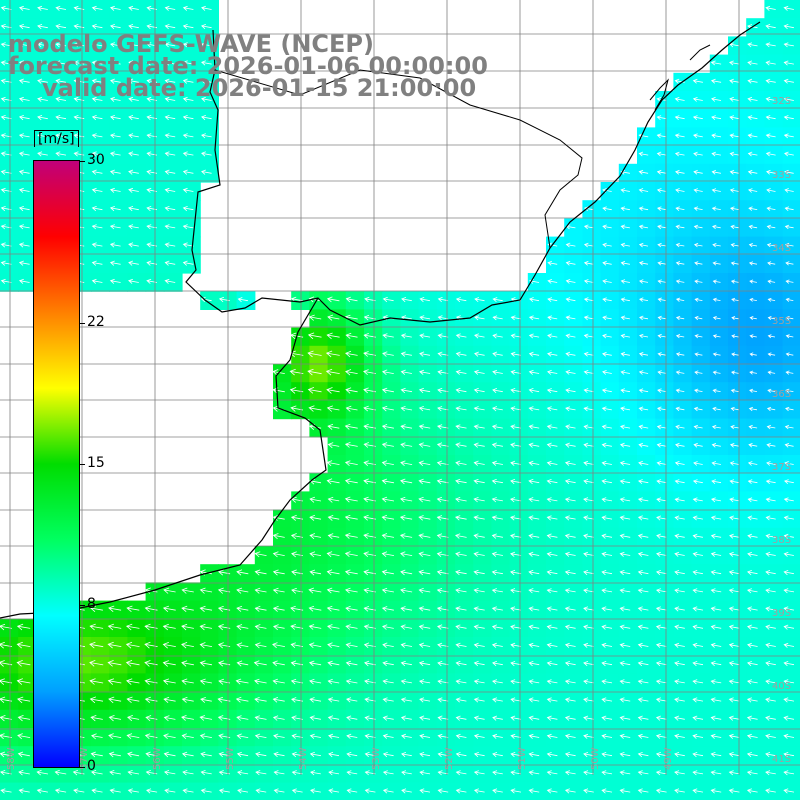 This screenshot has height=800, width=800. What do you see at coordinates (781, 321) in the screenshot?
I see `latitude-label: 35S` at bounding box center [781, 321].